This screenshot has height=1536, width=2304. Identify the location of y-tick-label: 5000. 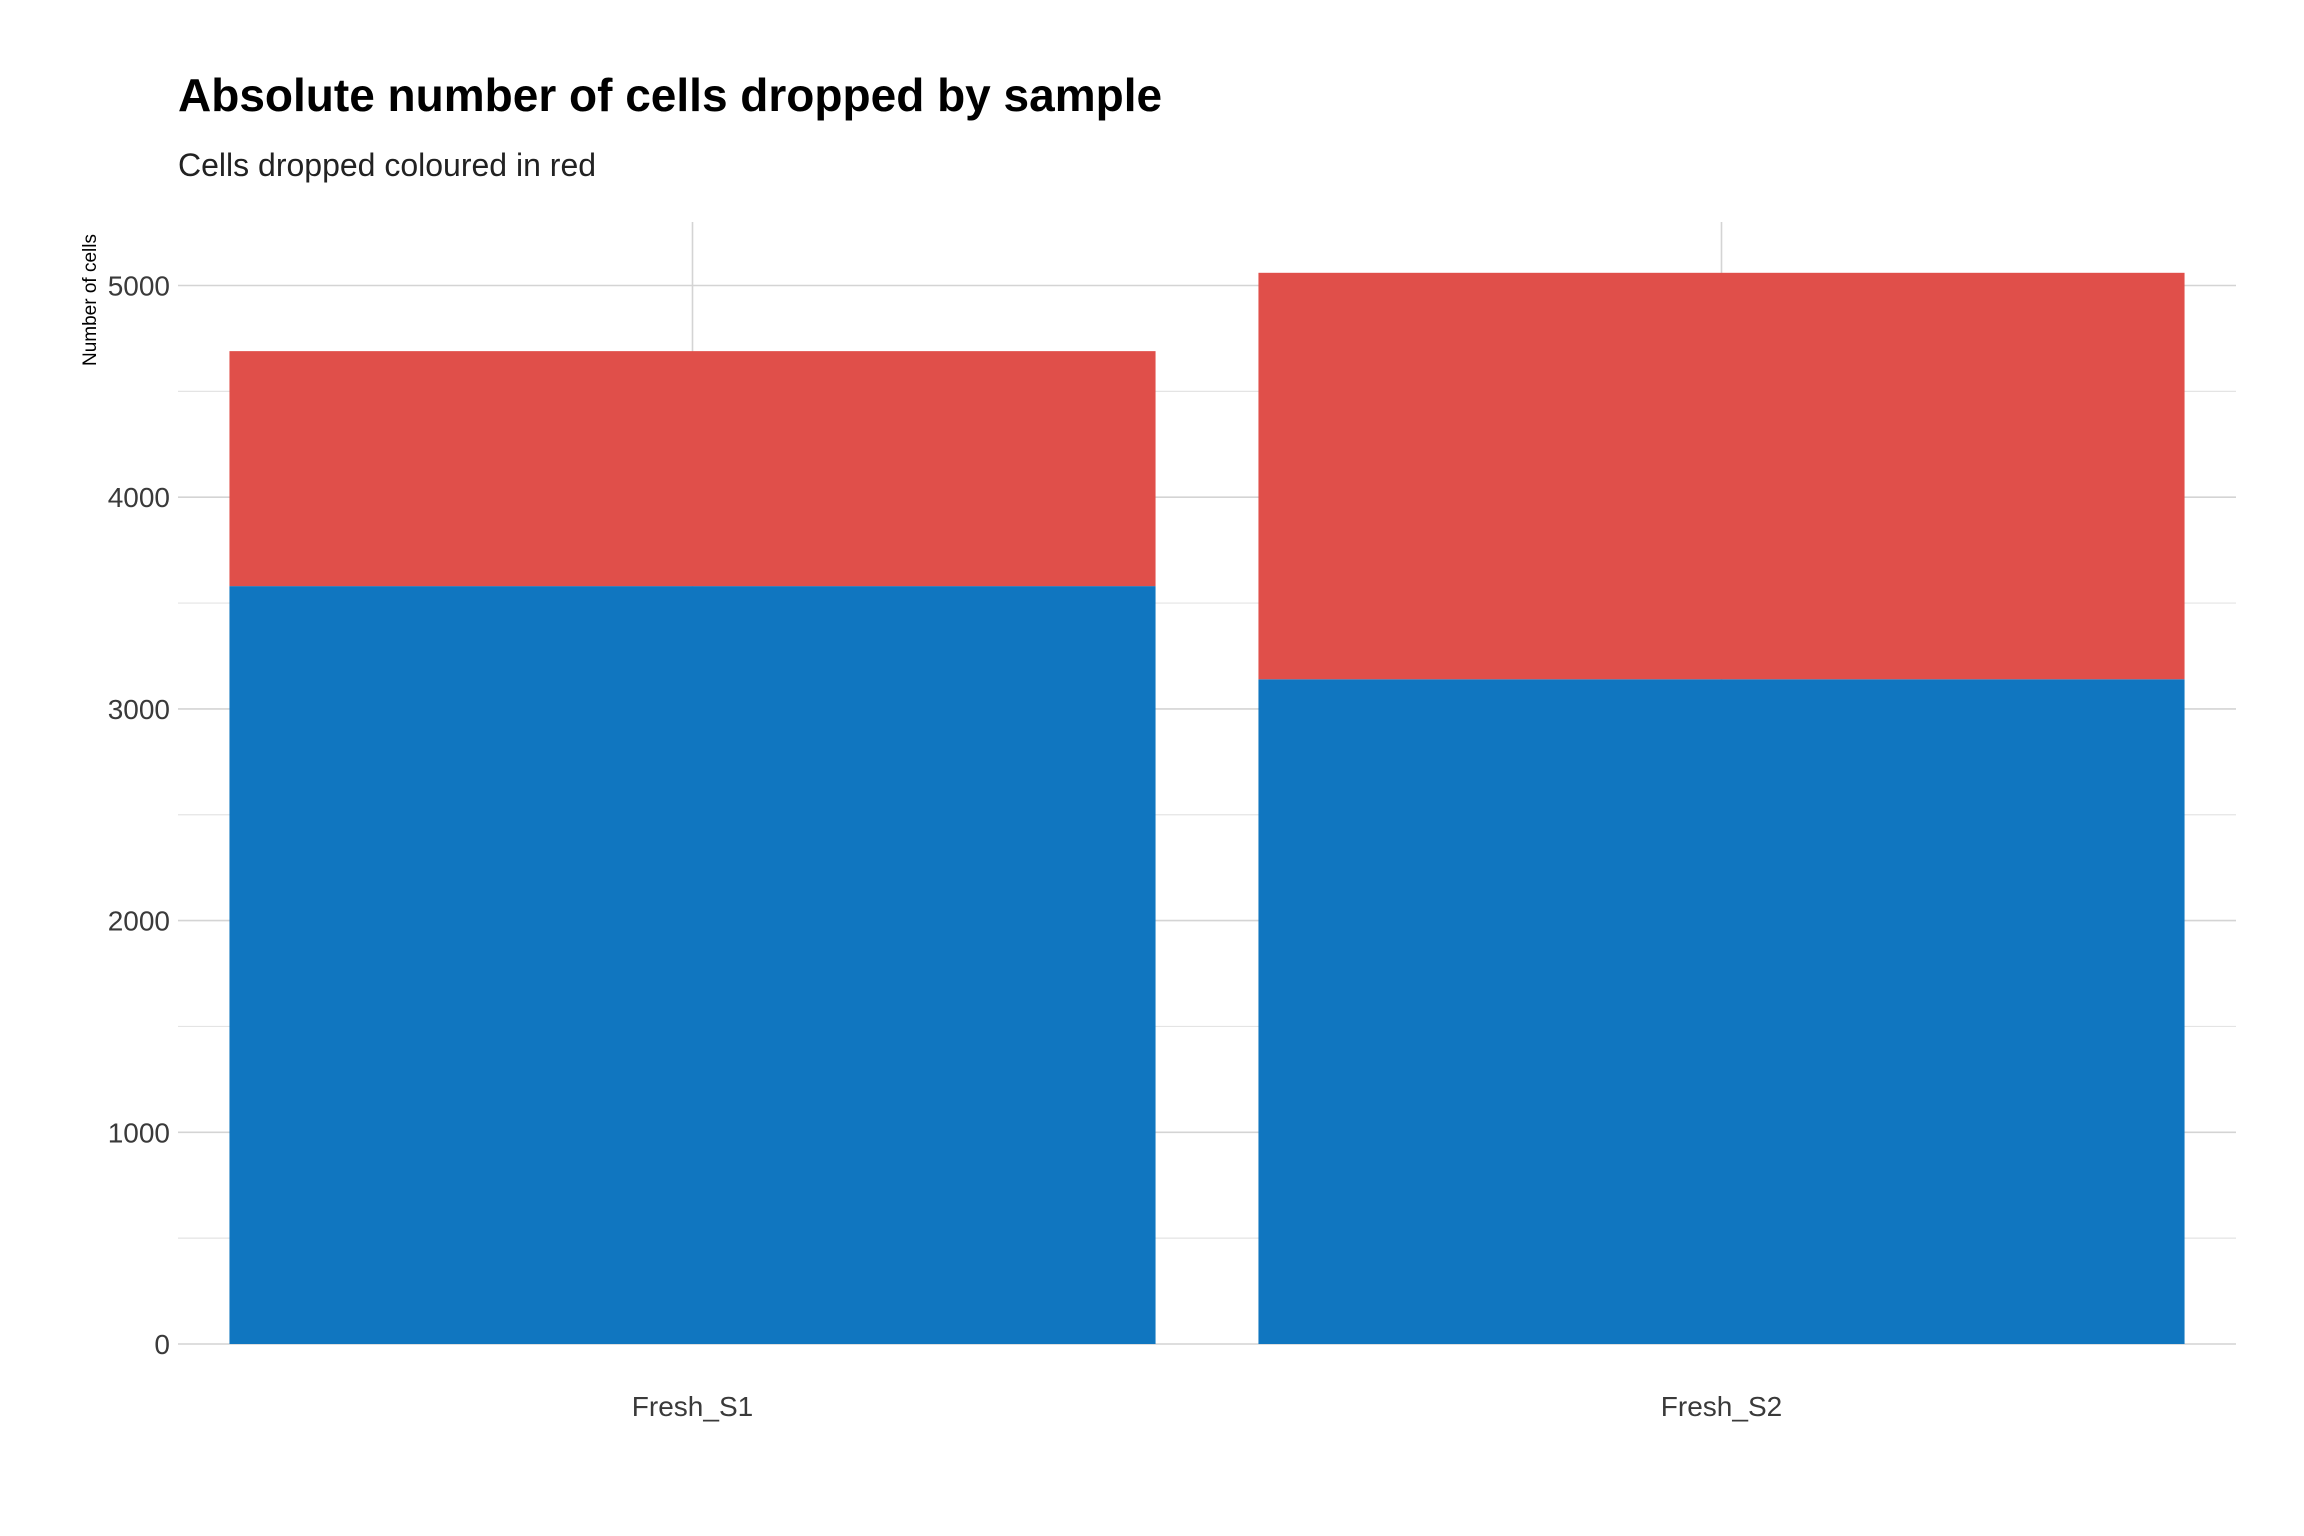
(139, 286).